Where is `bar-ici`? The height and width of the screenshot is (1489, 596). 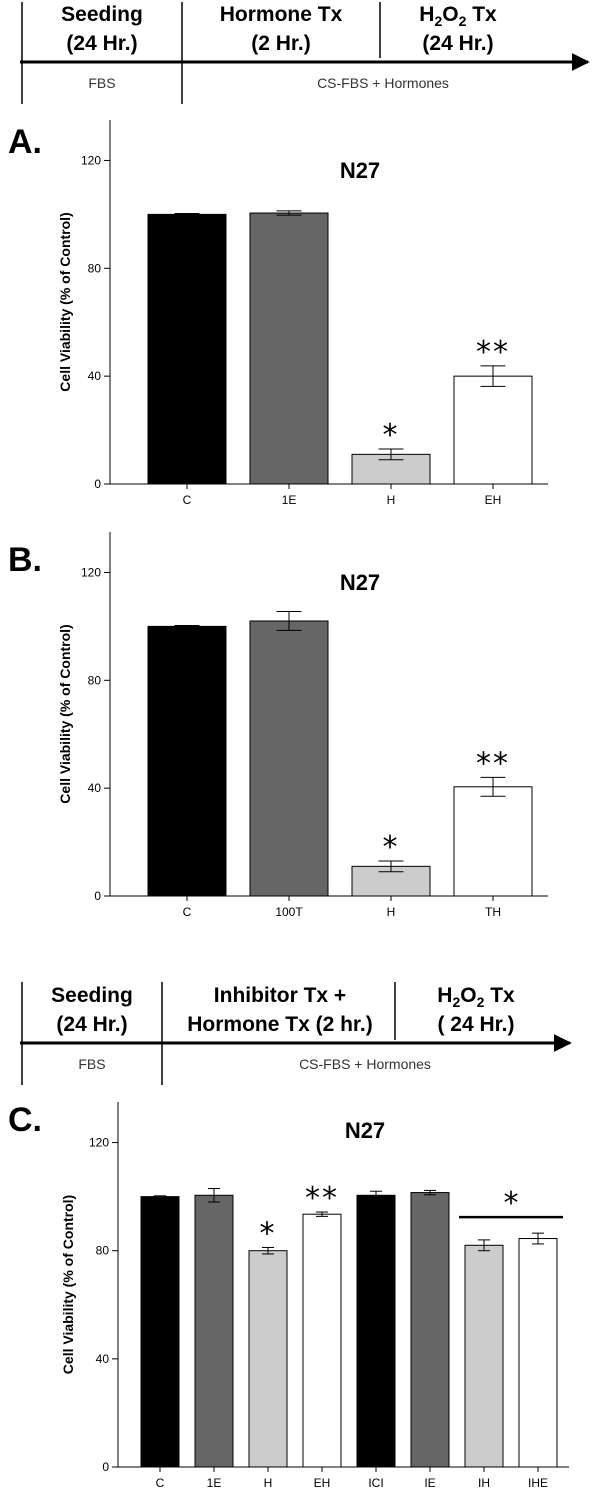
bar-ici is located at coordinates (376, 1331).